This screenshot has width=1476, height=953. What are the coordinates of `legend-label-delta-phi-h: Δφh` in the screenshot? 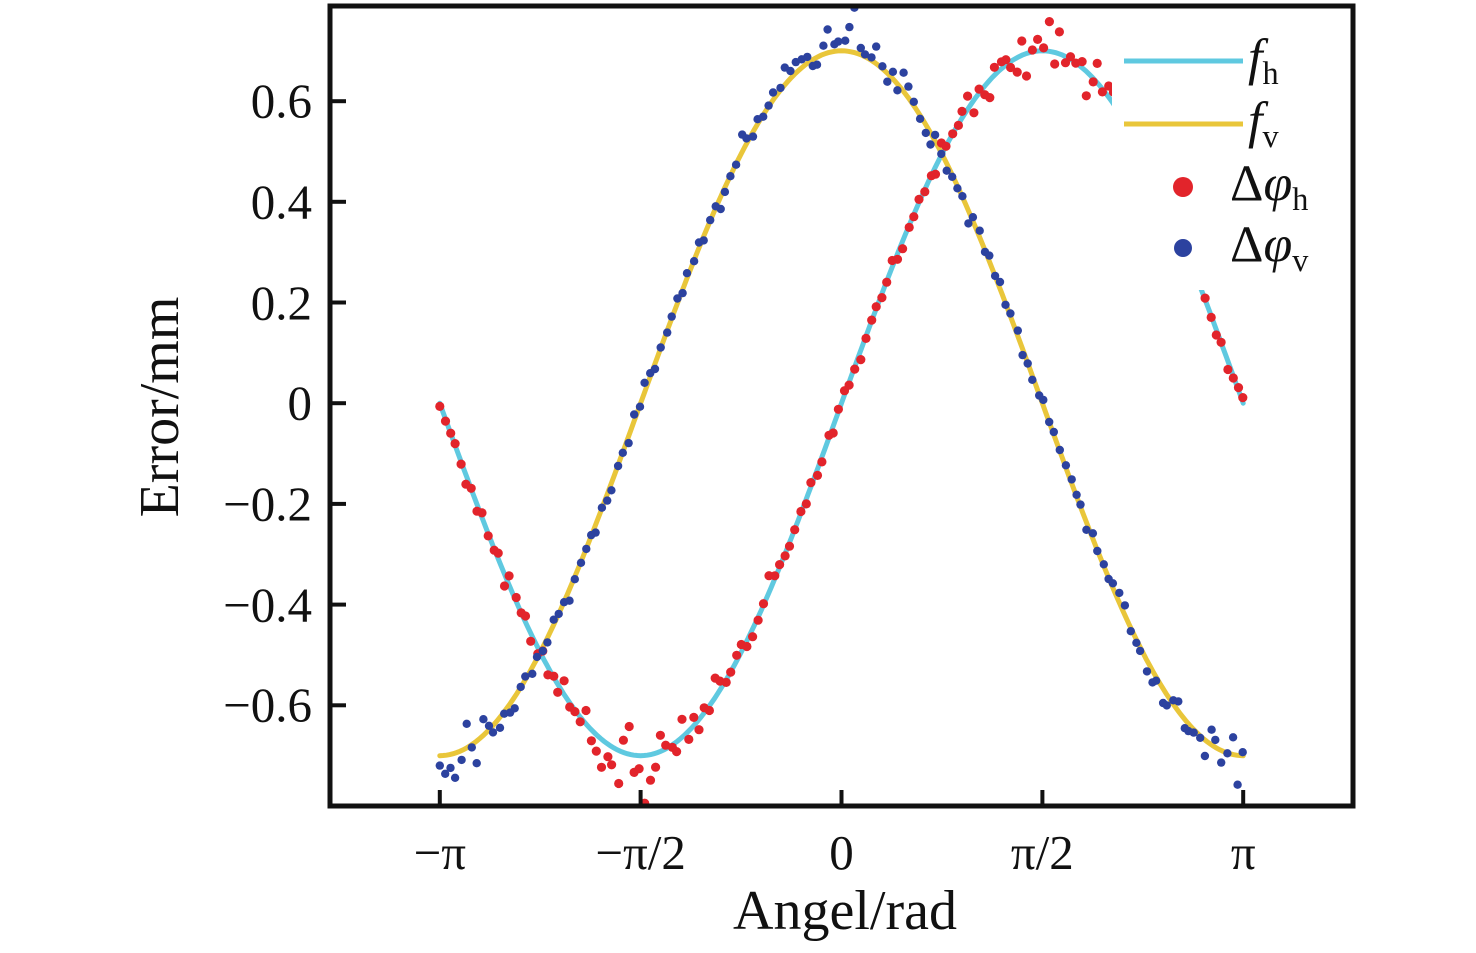 It's located at (1269, 185).